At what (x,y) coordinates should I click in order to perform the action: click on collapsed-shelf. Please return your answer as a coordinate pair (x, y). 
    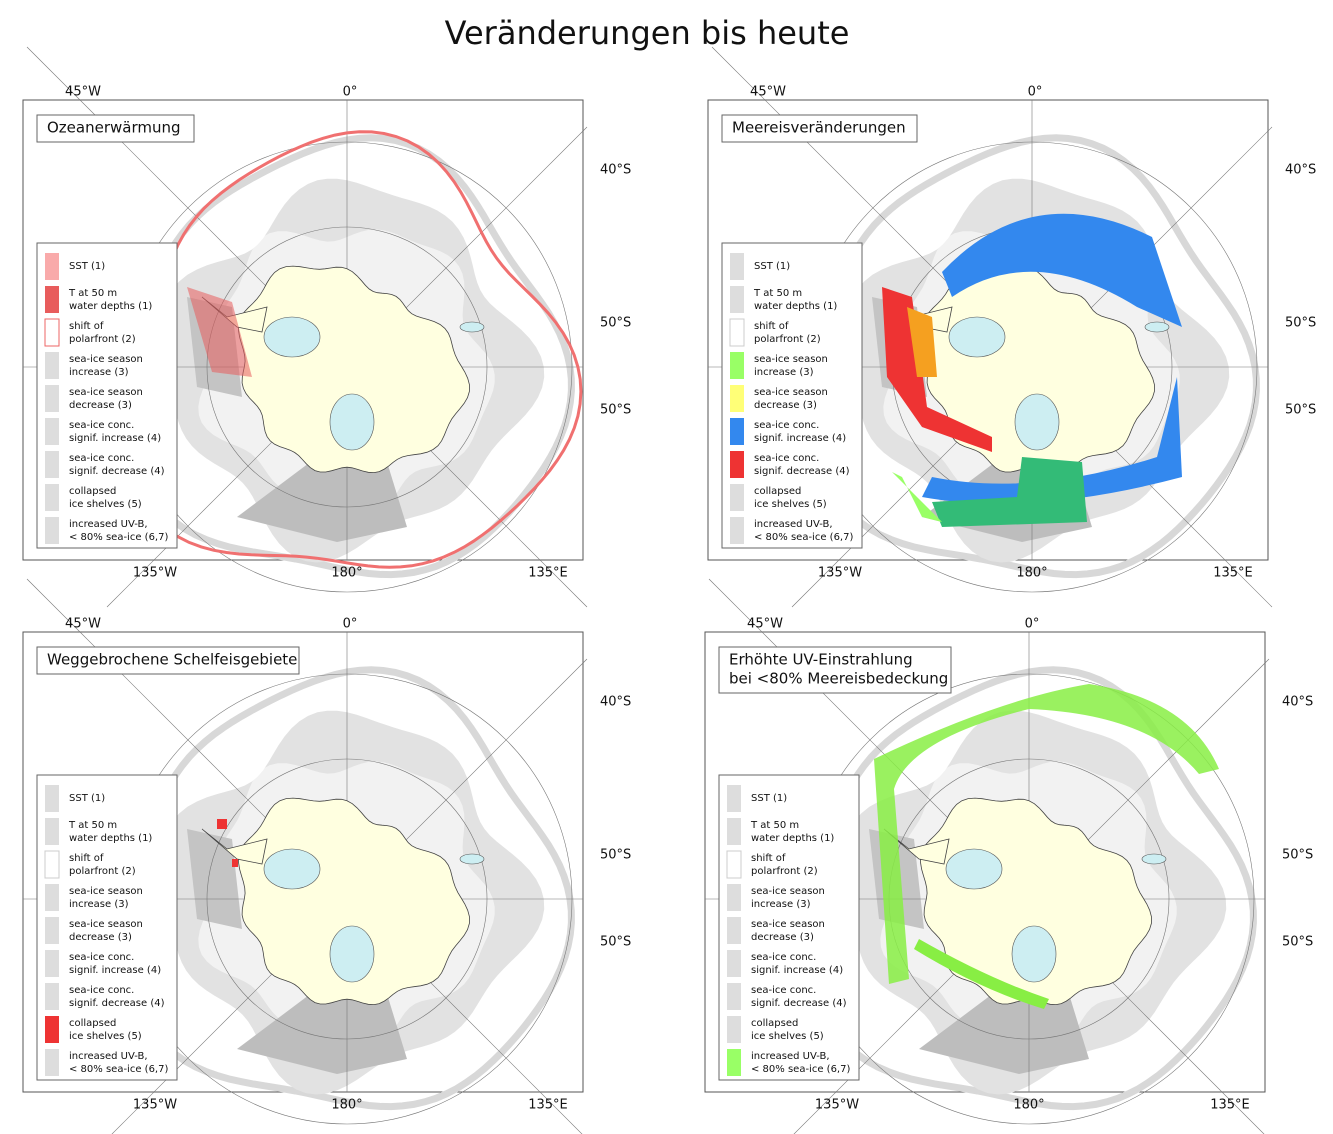
    Looking at the image, I should click on (235, 863).